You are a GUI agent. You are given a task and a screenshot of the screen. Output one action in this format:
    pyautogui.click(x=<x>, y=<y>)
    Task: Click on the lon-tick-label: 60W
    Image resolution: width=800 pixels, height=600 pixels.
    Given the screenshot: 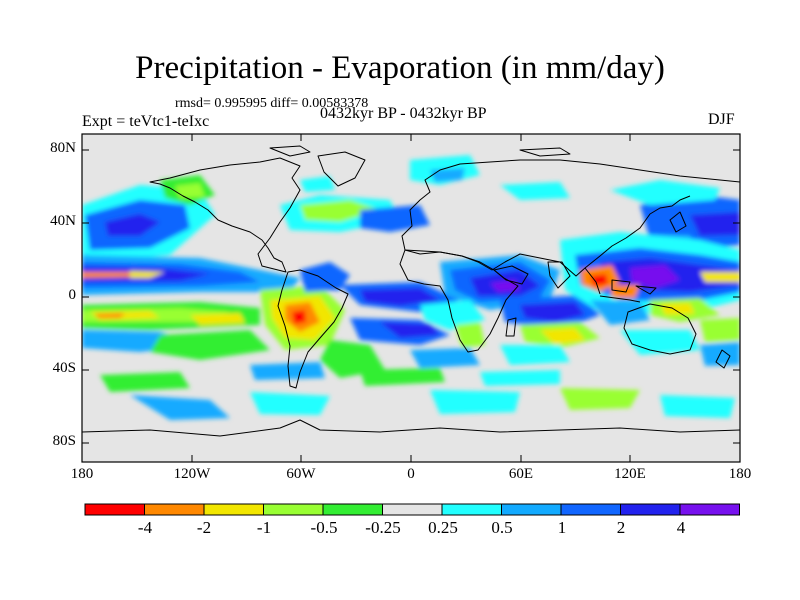 What is the action you would take?
    pyautogui.click(x=301, y=474)
    